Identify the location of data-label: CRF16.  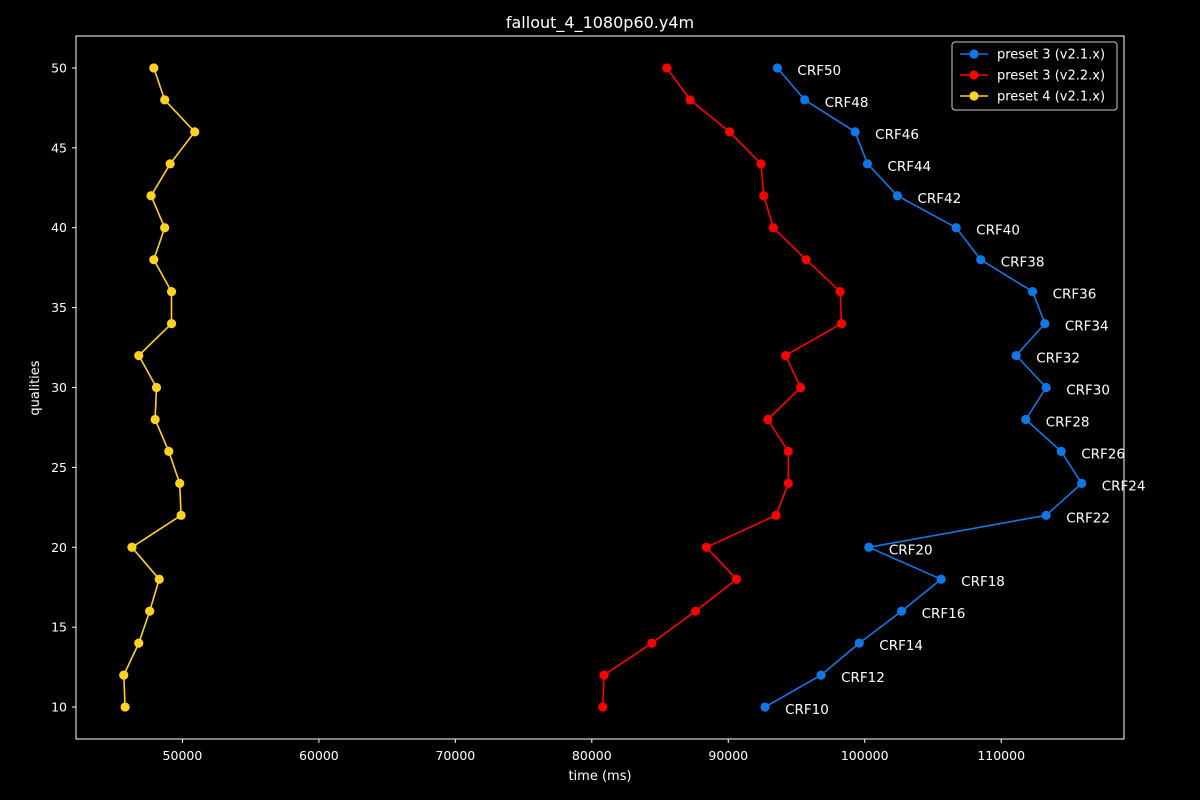
(944, 614).